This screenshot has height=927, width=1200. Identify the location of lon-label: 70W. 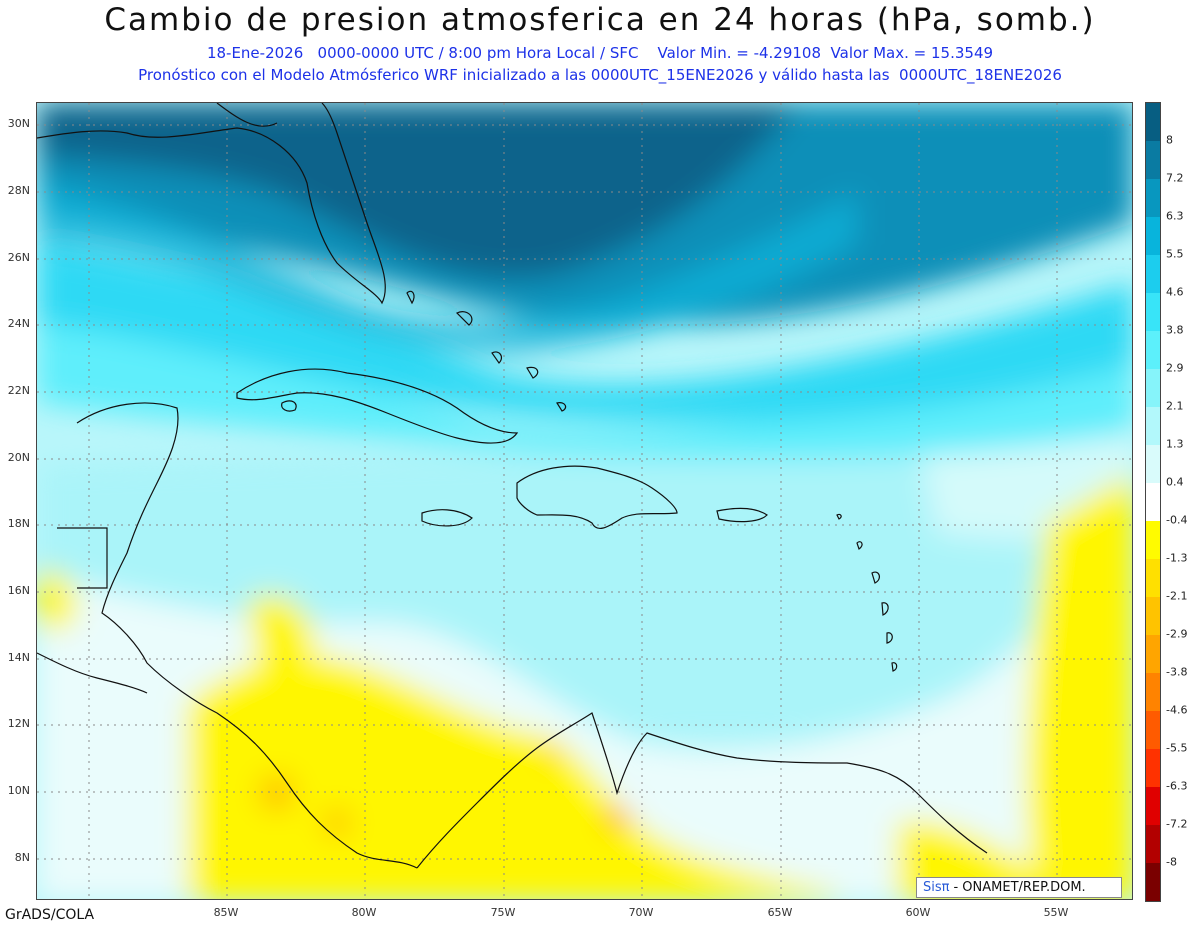
(641, 912).